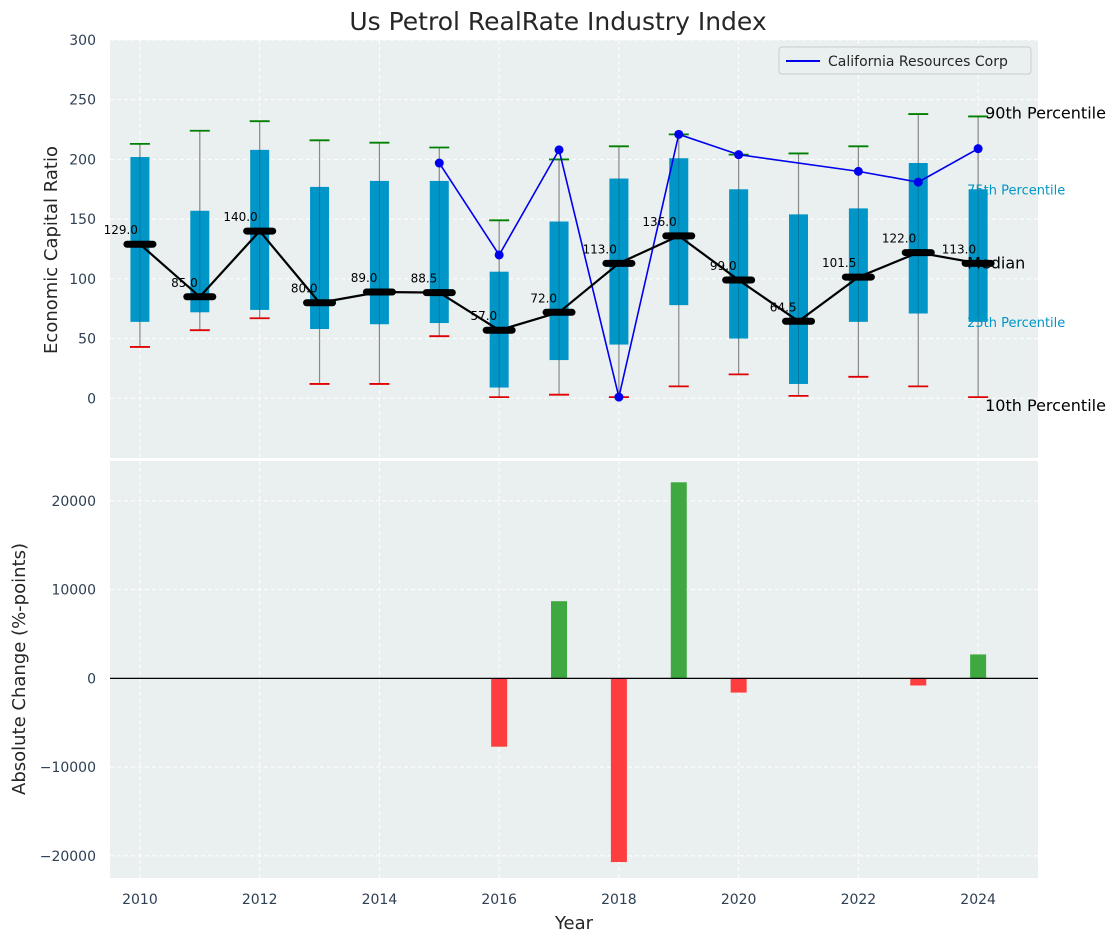  What do you see at coordinates (121, 230) in the screenshot?
I see `median-value-label: 129.0` at bounding box center [121, 230].